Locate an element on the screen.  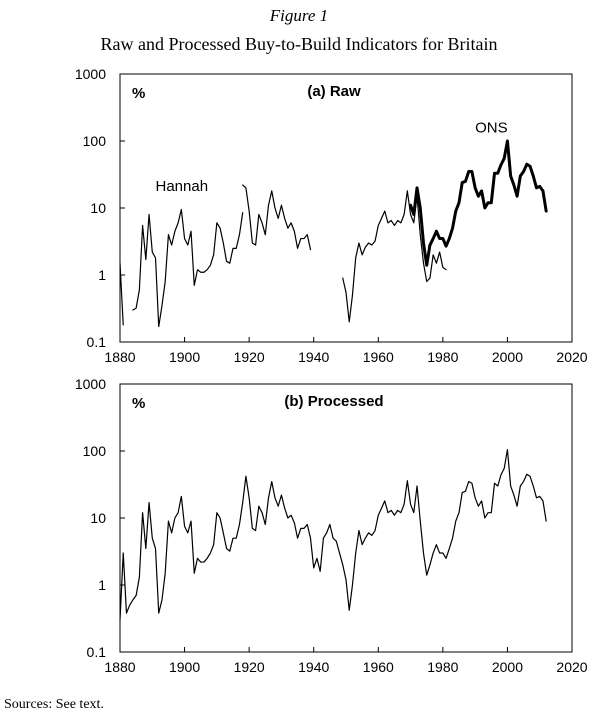
series-line-ons is located at coordinates (478, 203).